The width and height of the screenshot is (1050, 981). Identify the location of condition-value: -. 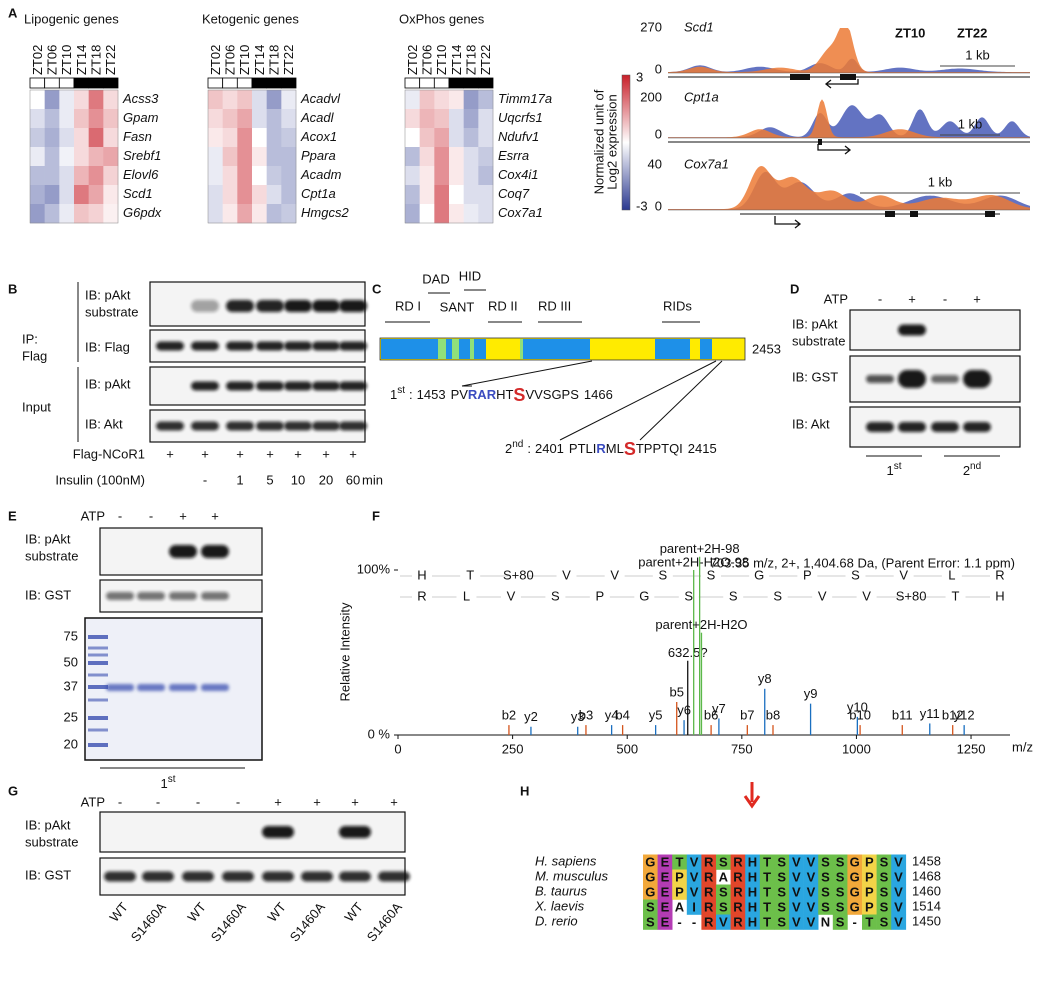
(205, 479).